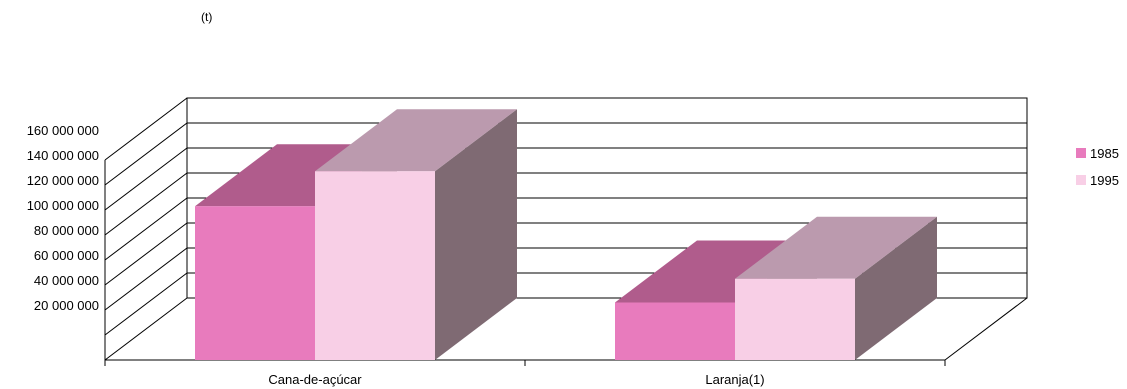 The image size is (1127, 389). I want to click on y-tick-label: 60 000 000, so click(66, 255).